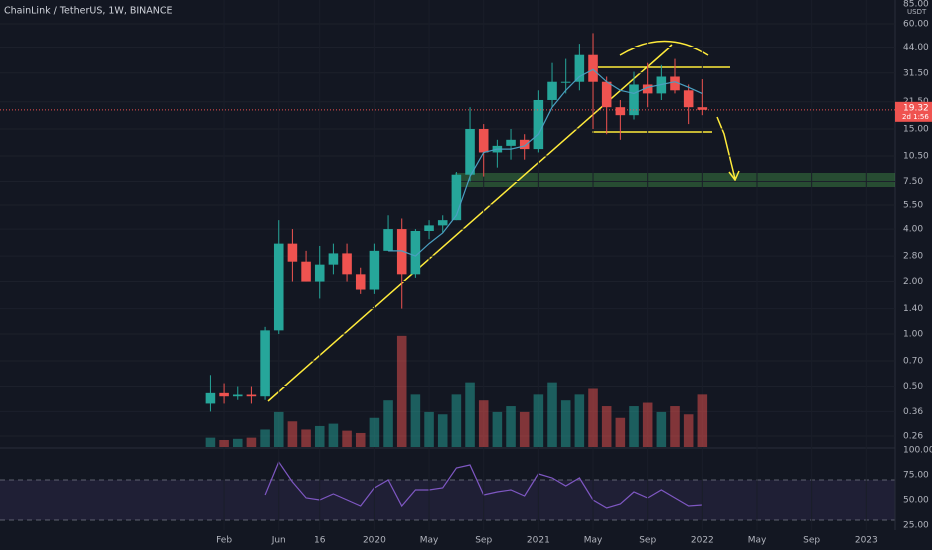 The image size is (932, 550). I want to click on support-zone, so click(675, 180).